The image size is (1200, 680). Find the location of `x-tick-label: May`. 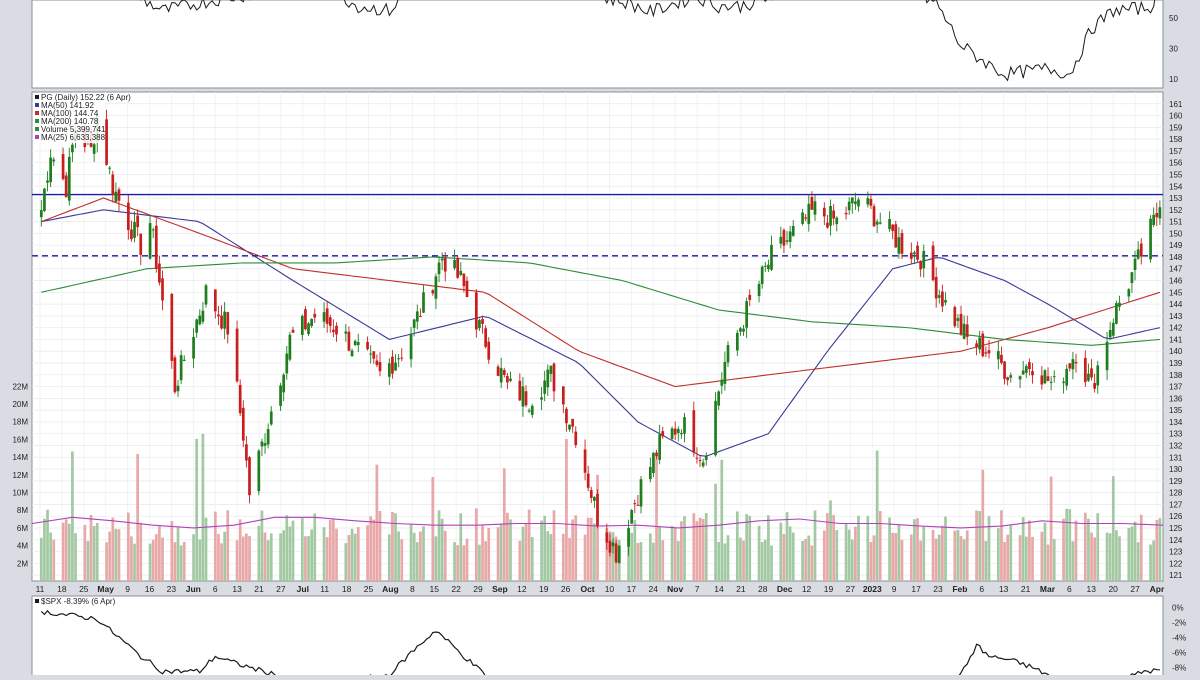

x-tick-label: May is located at coordinates (105, 589).